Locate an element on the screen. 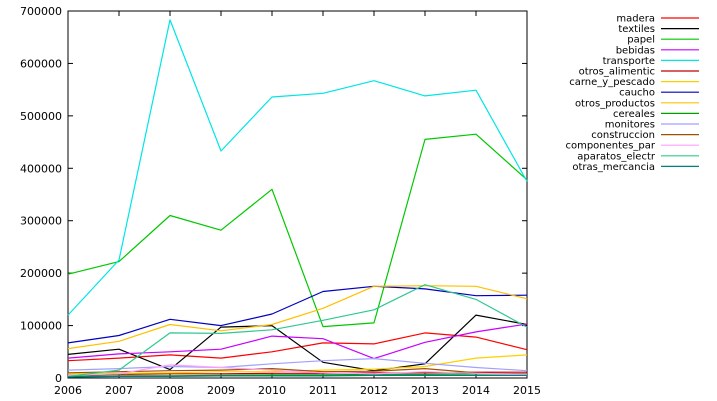  series-line-componentes-par is located at coordinates (297, 370).